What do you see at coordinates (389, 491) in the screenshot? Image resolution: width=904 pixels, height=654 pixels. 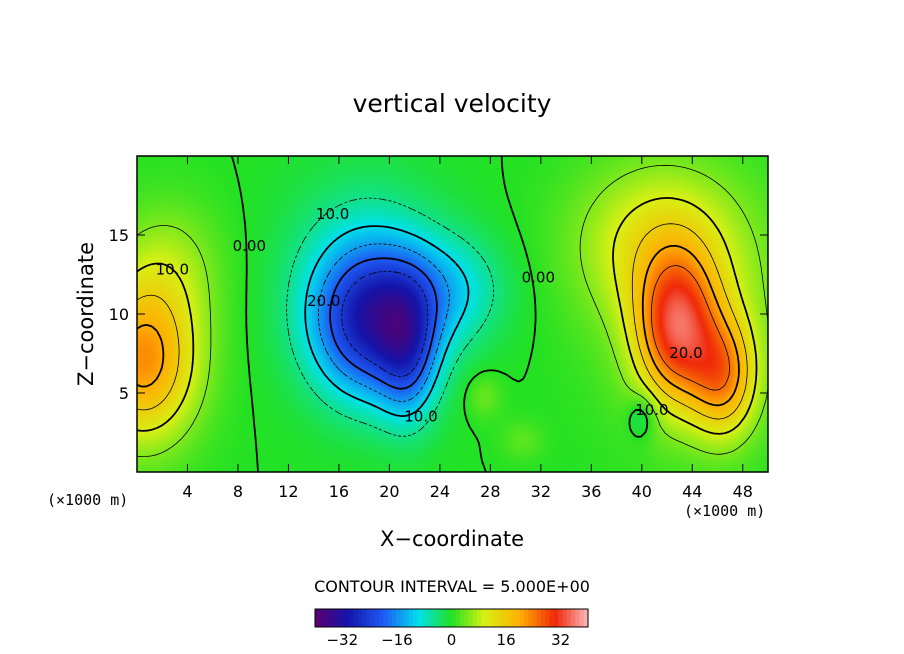 I see `x-tick-label: 20` at bounding box center [389, 491].